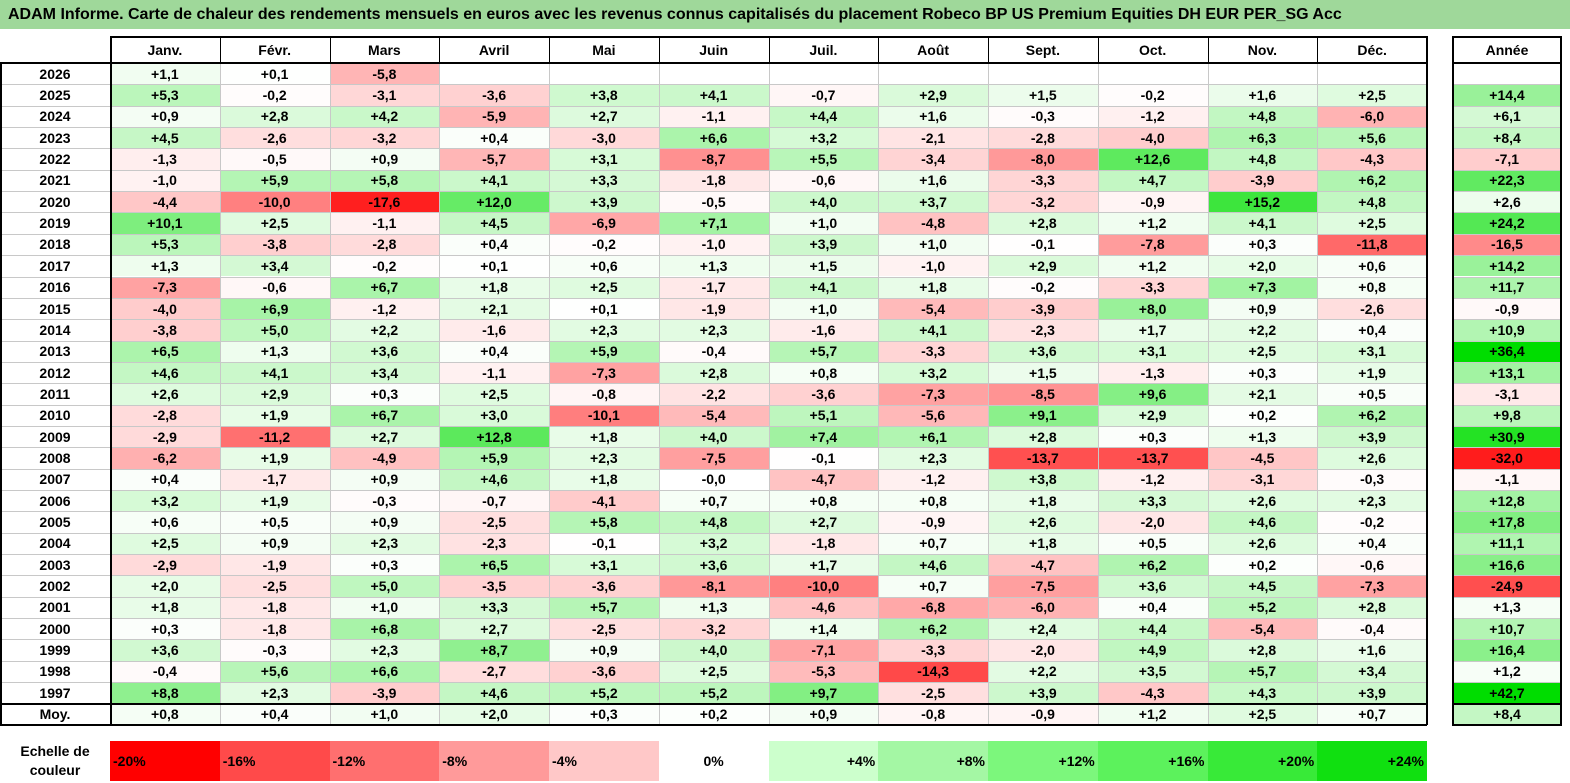  What do you see at coordinates (713, 372) in the screenshot?
I see `heatmap-cell: +2,8` at bounding box center [713, 372].